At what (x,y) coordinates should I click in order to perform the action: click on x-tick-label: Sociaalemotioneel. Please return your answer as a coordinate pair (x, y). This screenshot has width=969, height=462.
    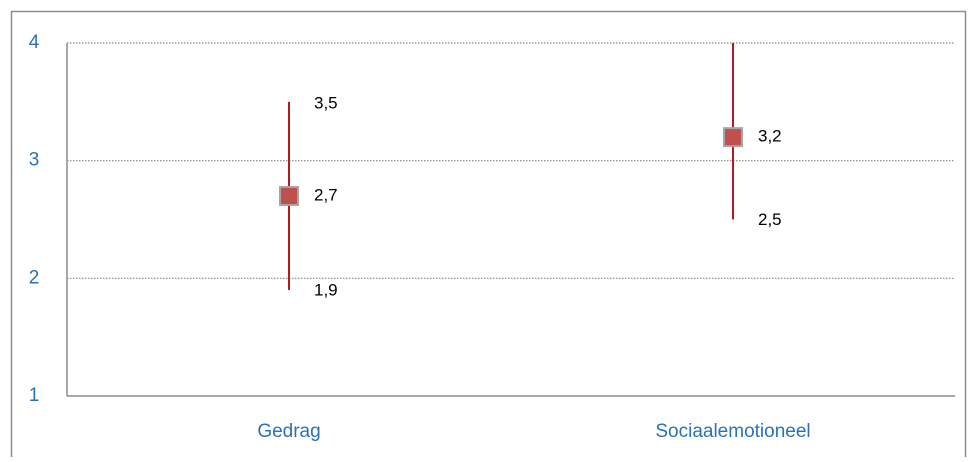
    Looking at the image, I should click on (732, 431).